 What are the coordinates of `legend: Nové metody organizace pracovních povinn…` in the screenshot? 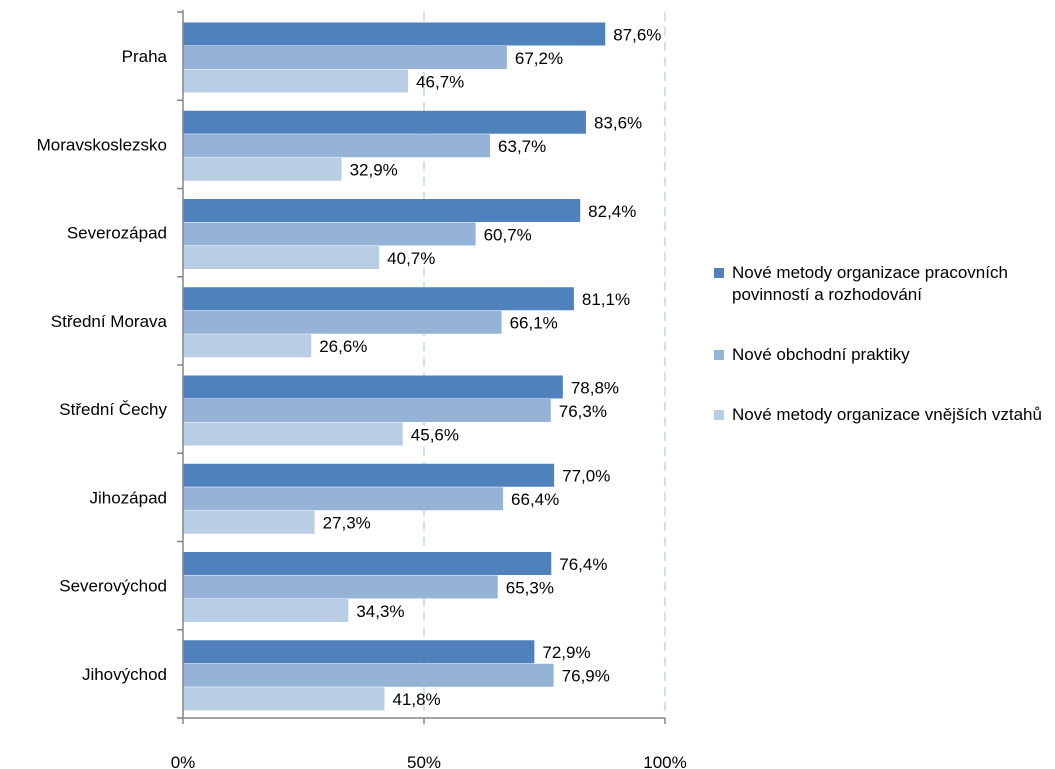 It's located at (881, 363).